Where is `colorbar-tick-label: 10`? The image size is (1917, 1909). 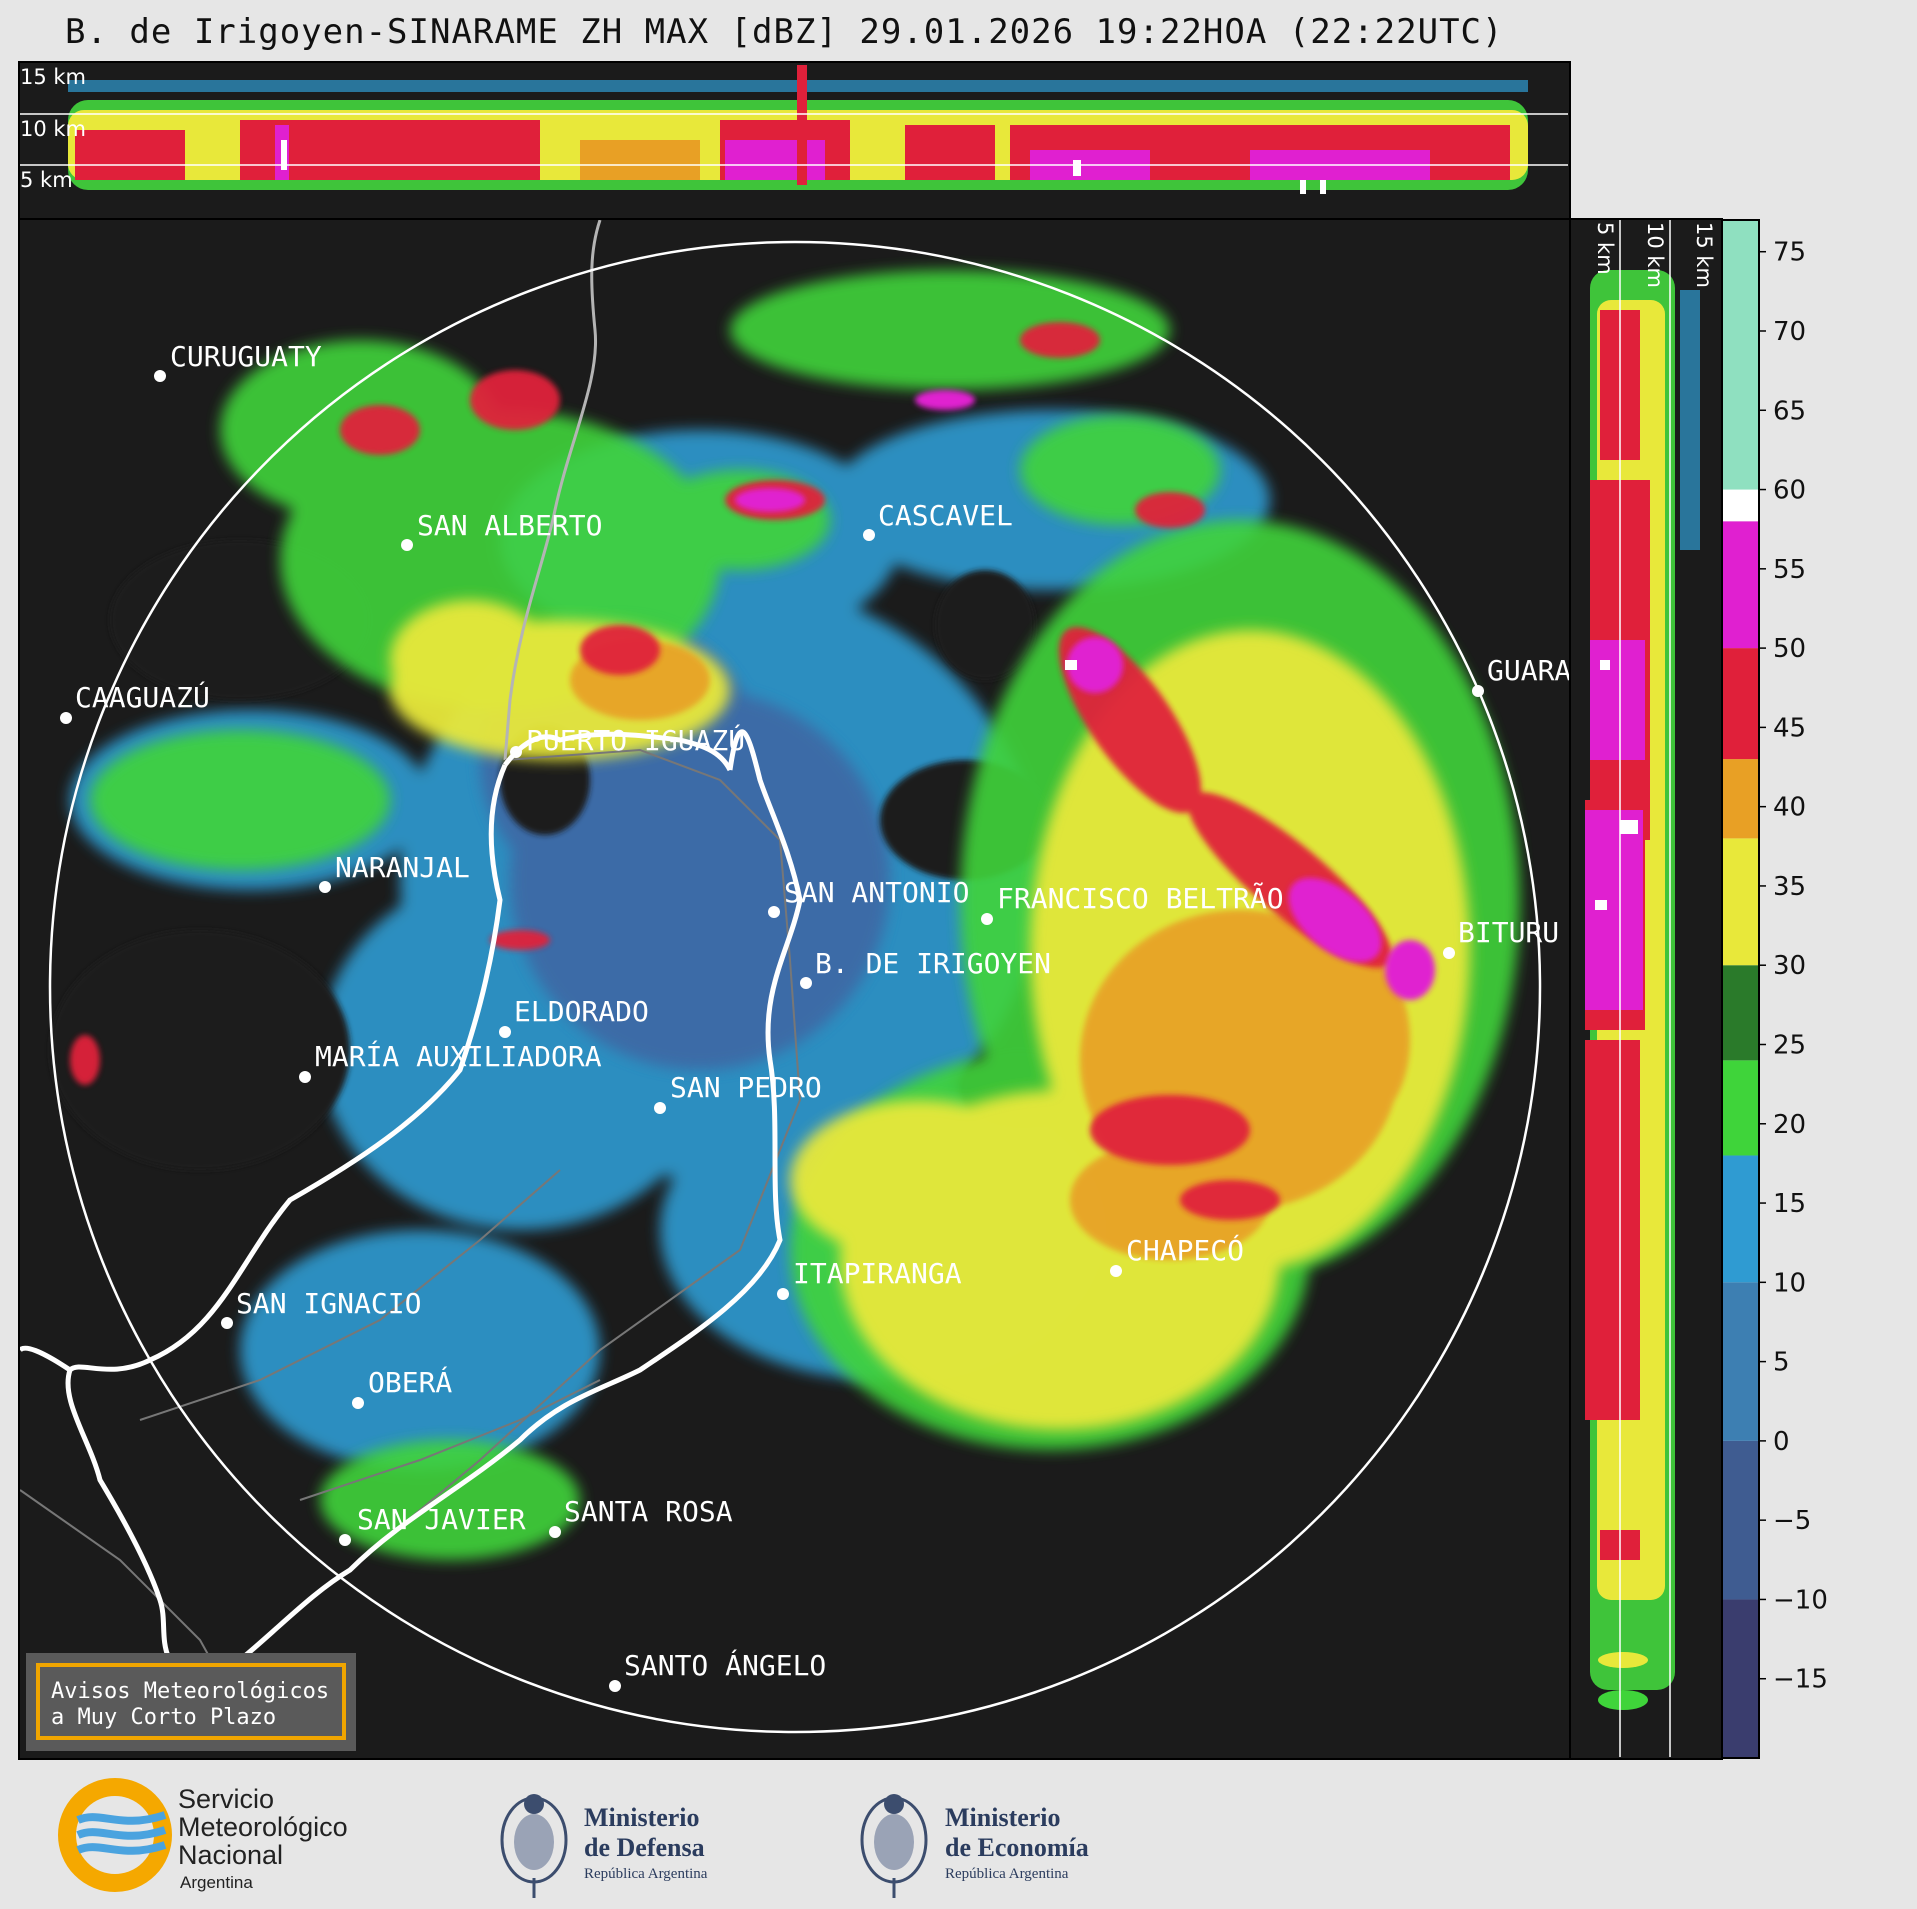
colorbar-tick-label: 10 is located at coordinates (1789, 1283).